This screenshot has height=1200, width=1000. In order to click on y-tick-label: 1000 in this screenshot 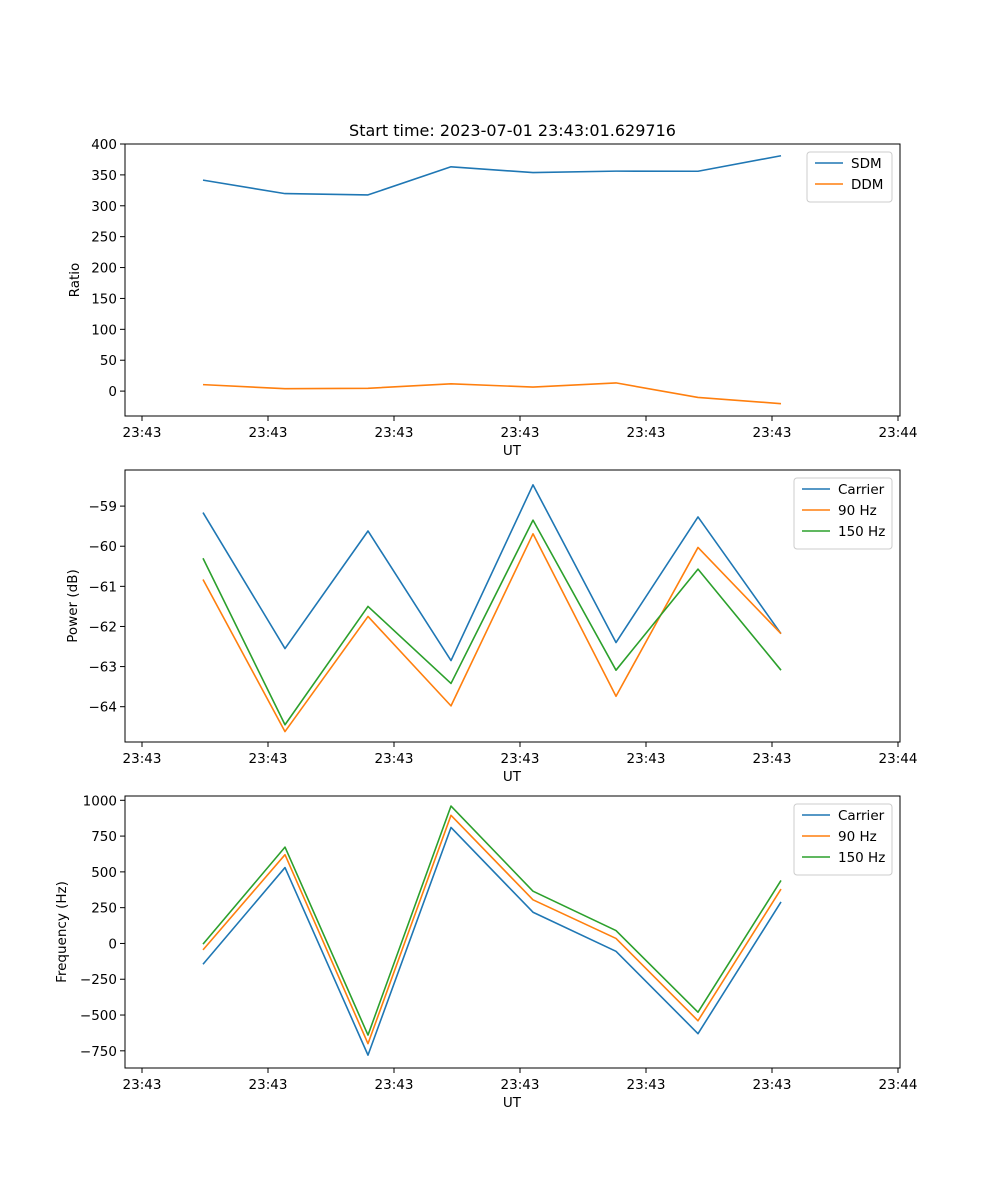, I will do `click(100, 801)`.